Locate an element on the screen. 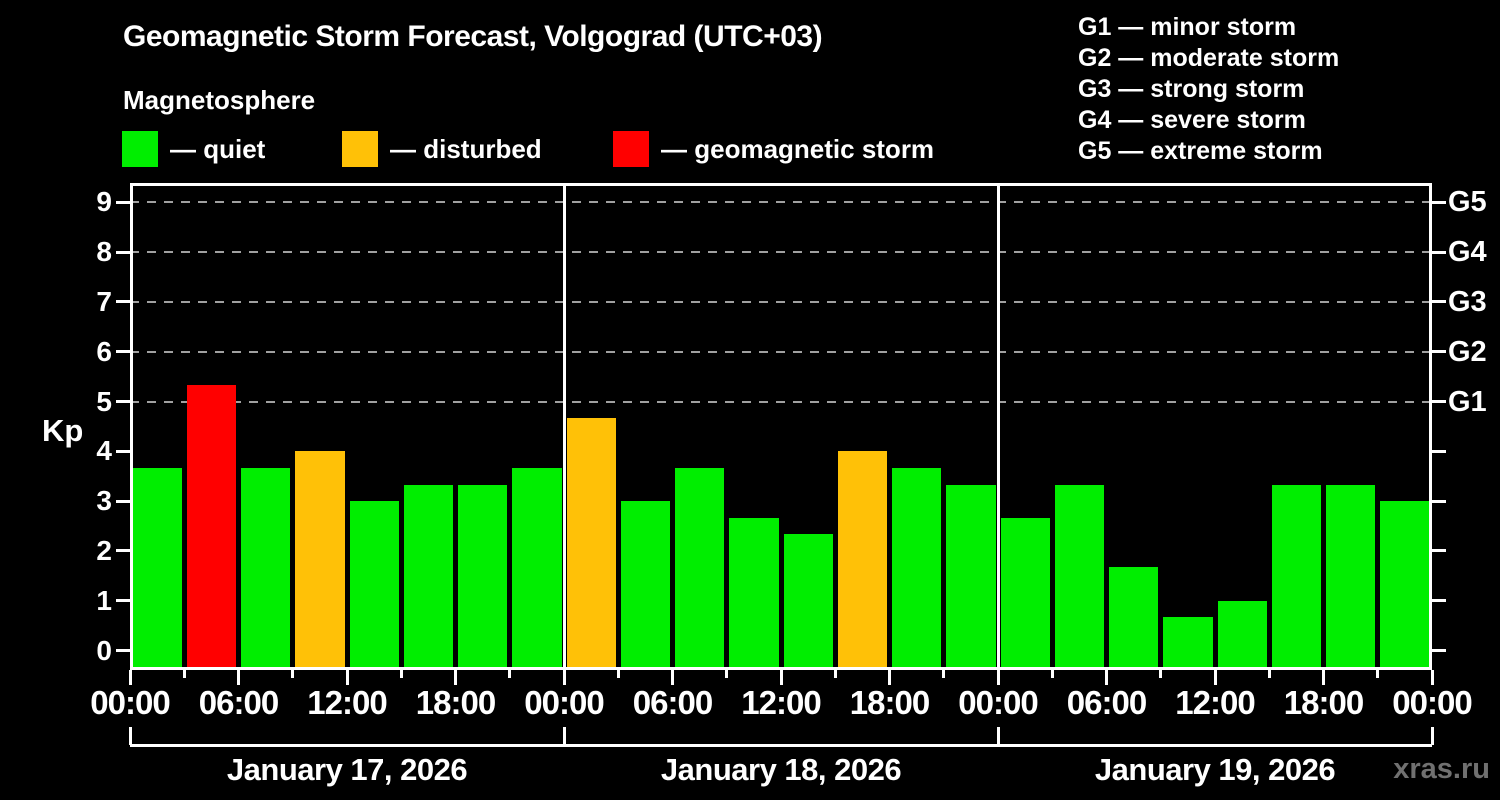  date-label: January 18, 2026 is located at coordinates (781, 769).